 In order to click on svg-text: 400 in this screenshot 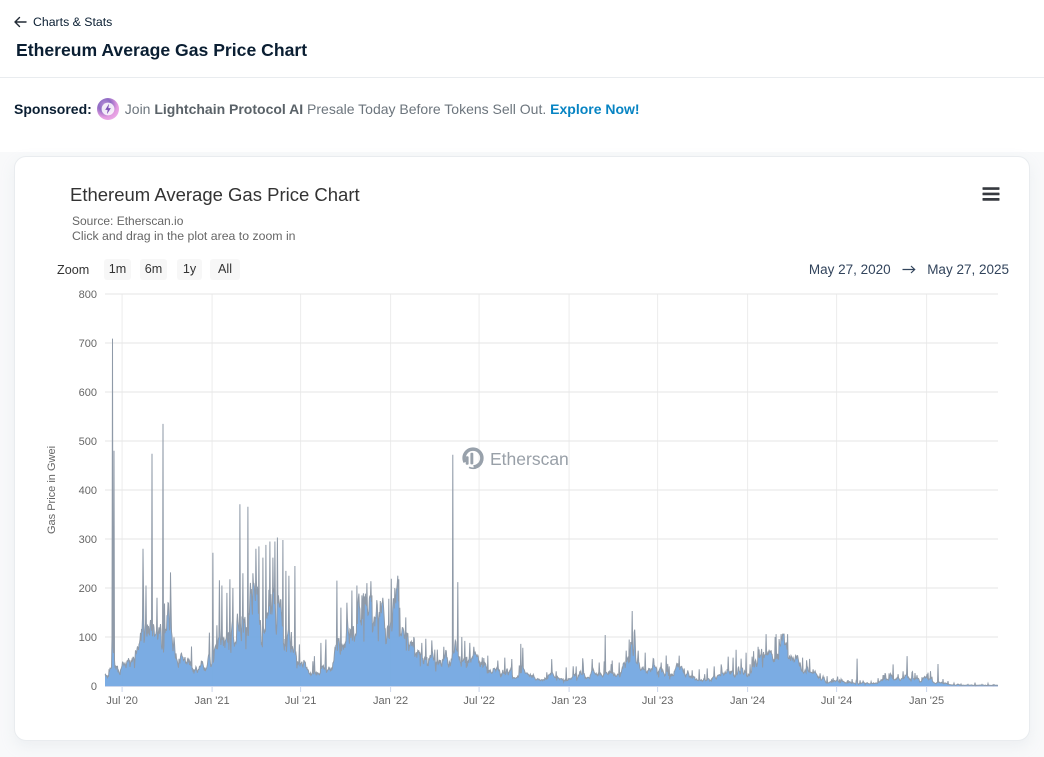, I will do `click(88, 491)`.